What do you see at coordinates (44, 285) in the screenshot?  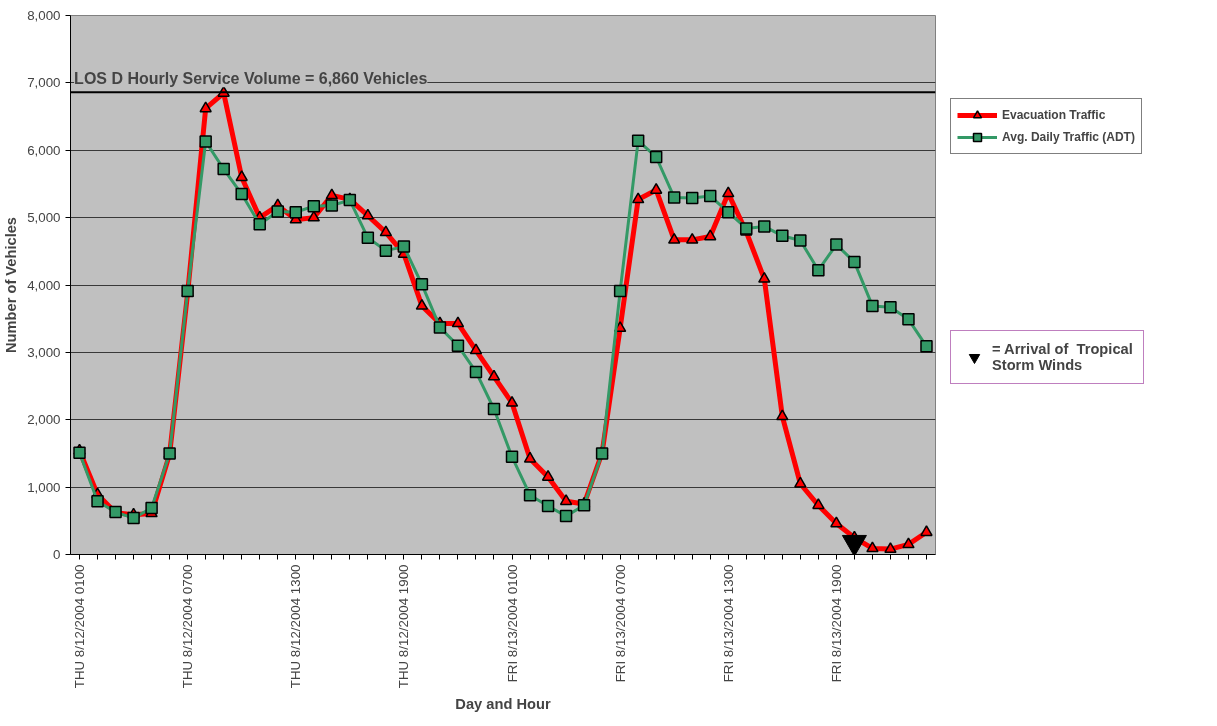 I see `y-tick-label: 4,000` at bounding box center [44, 285].